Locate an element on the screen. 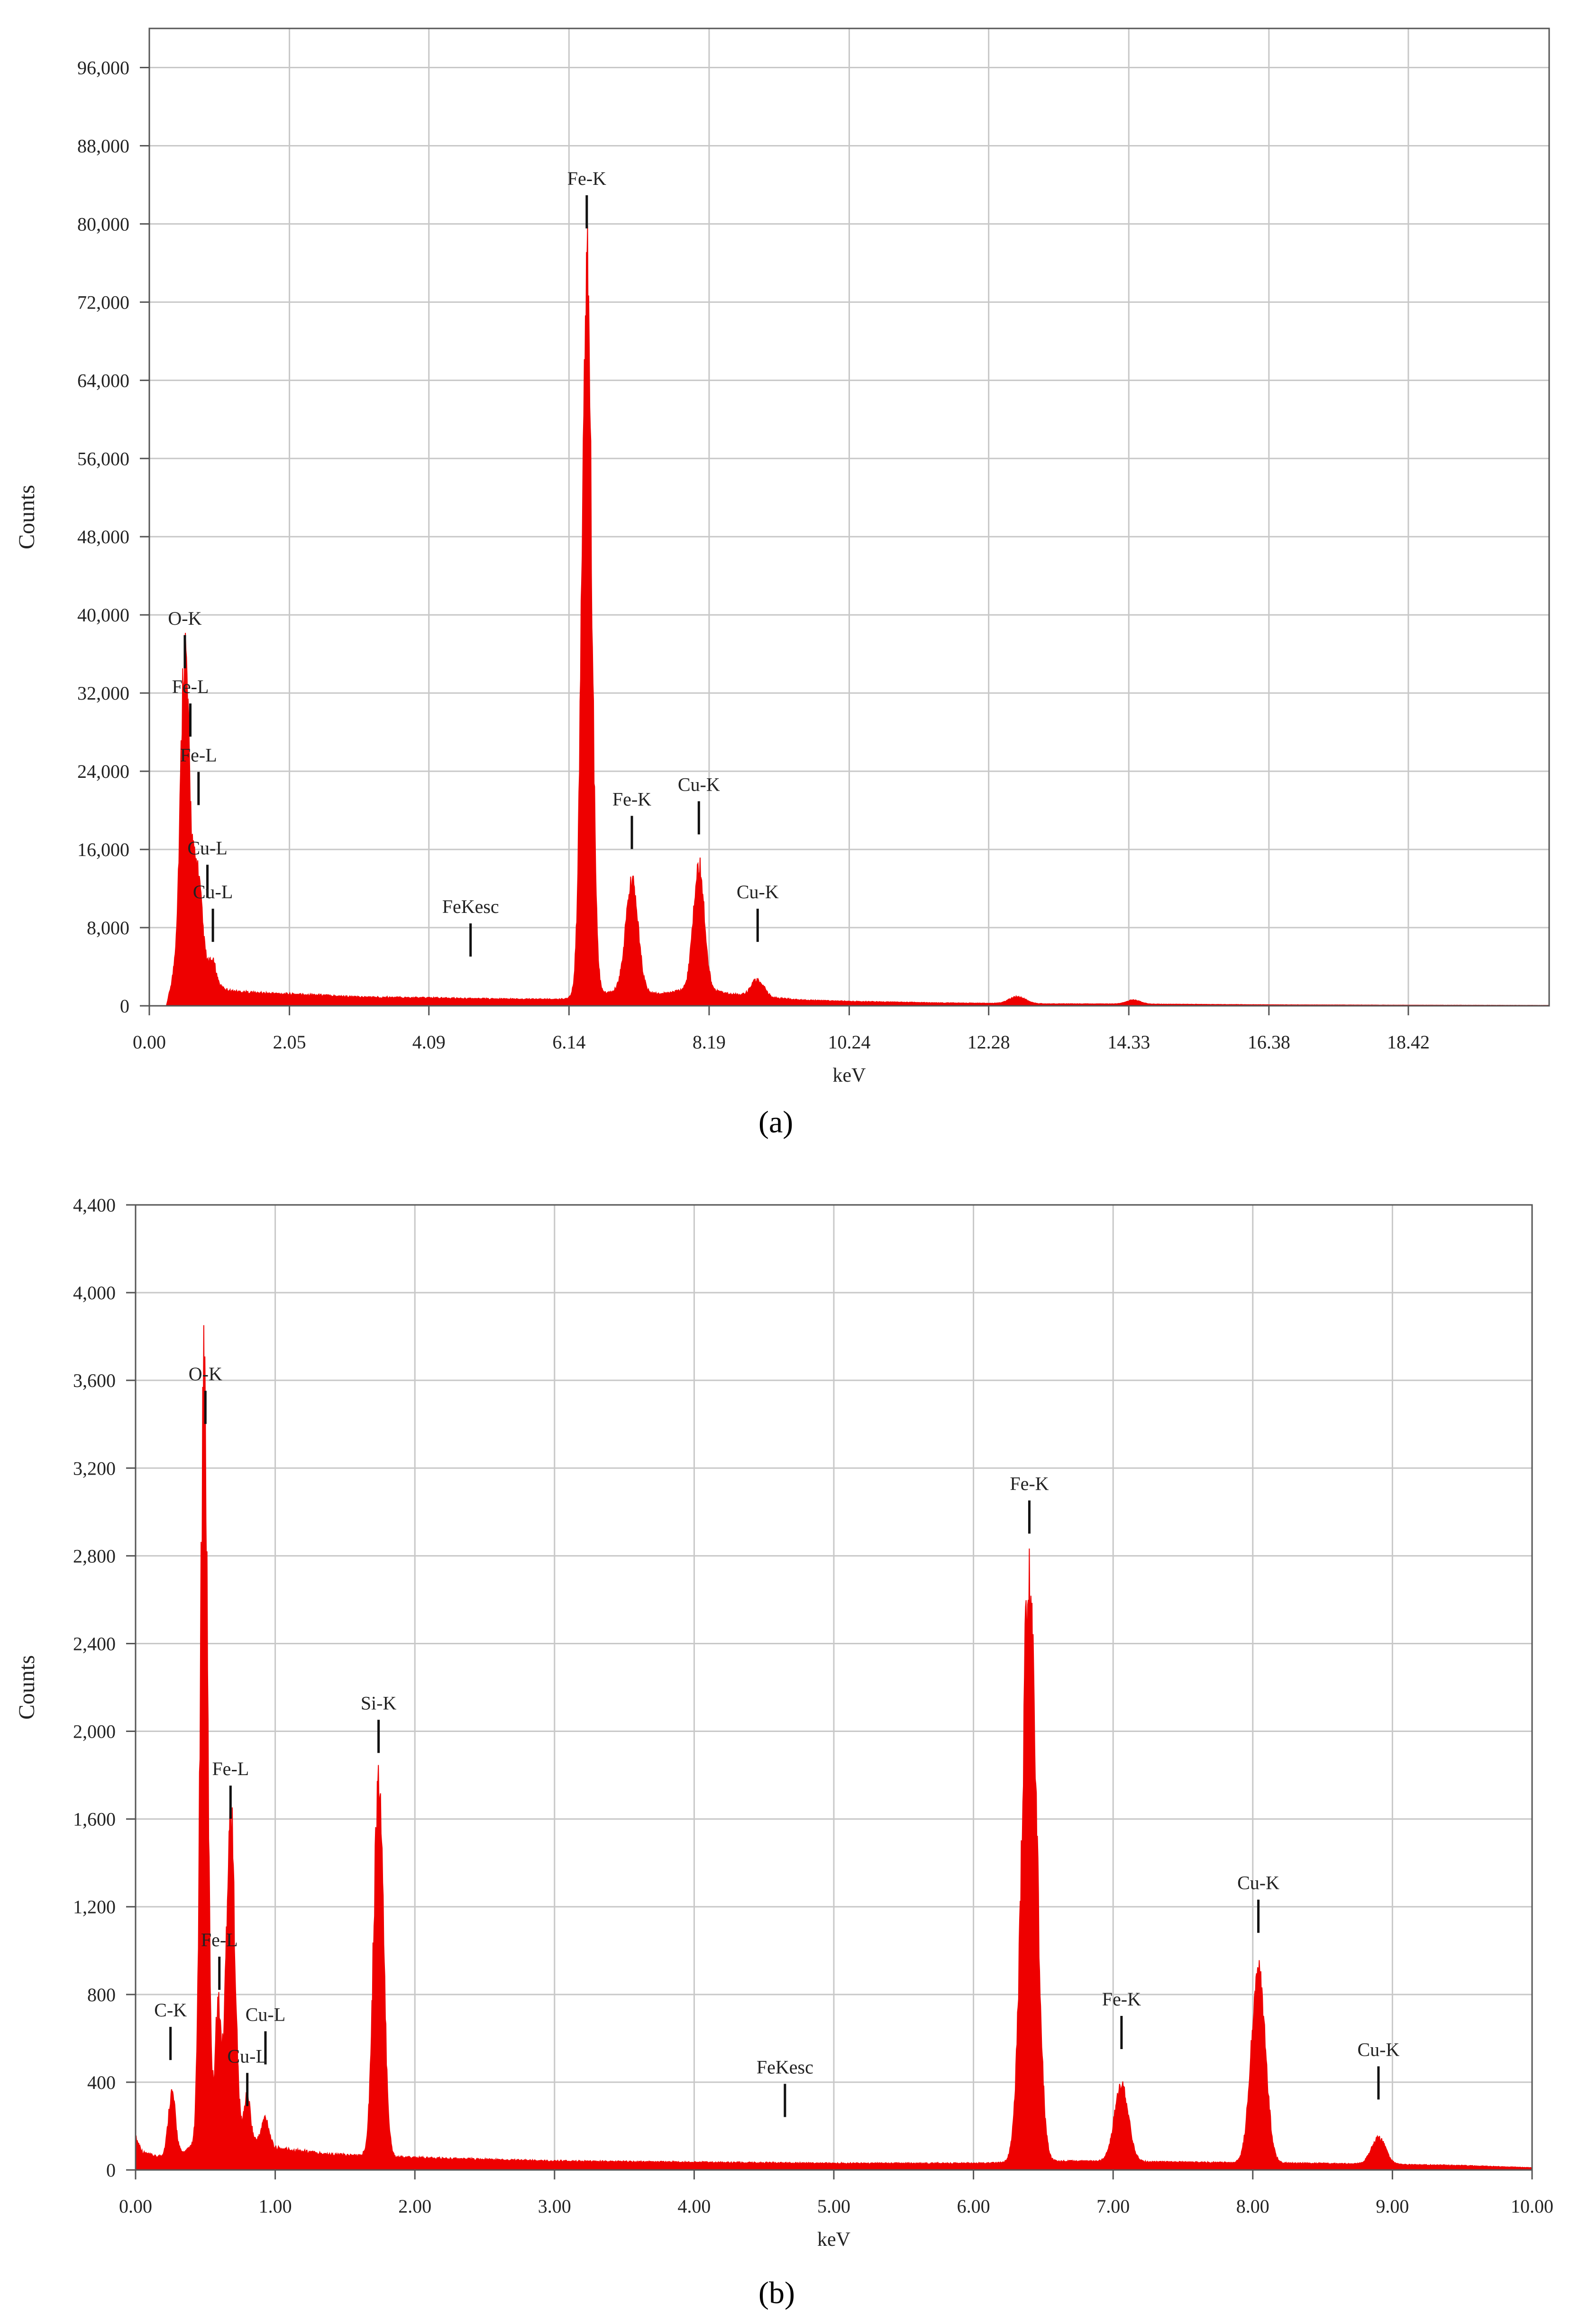 The height and width of the screenshot is (2324, 1570). x-tick-label: 3.00 is located at coordinates (554, 2207).